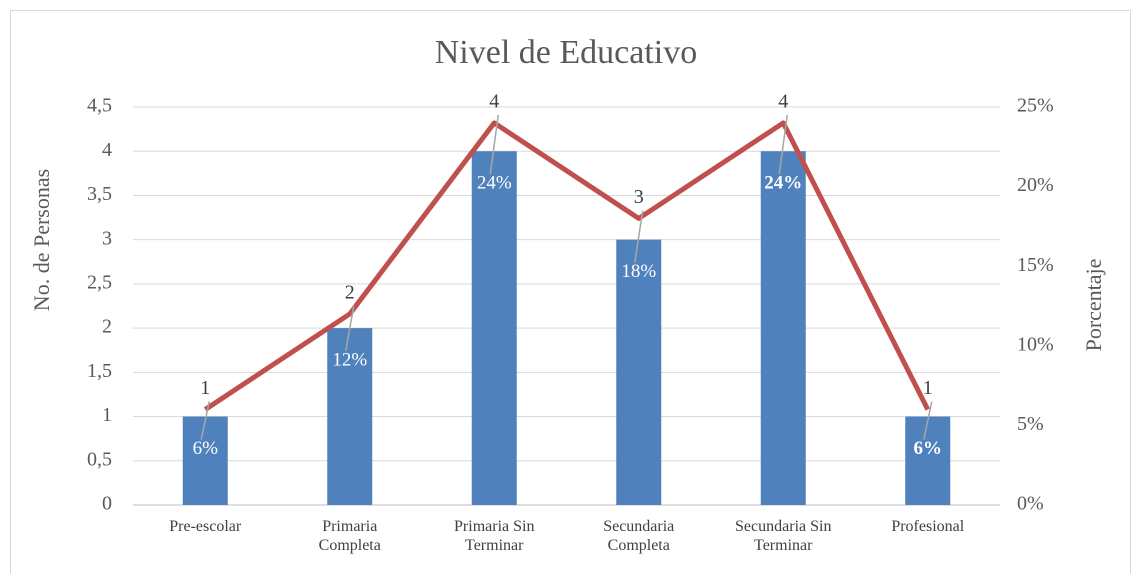 This screenshot has width=1131, height=574. What do you see at coordinates (639, 197) in the screenshot?
I see `bar-value-label: 3` at bounding box center [639, 197].